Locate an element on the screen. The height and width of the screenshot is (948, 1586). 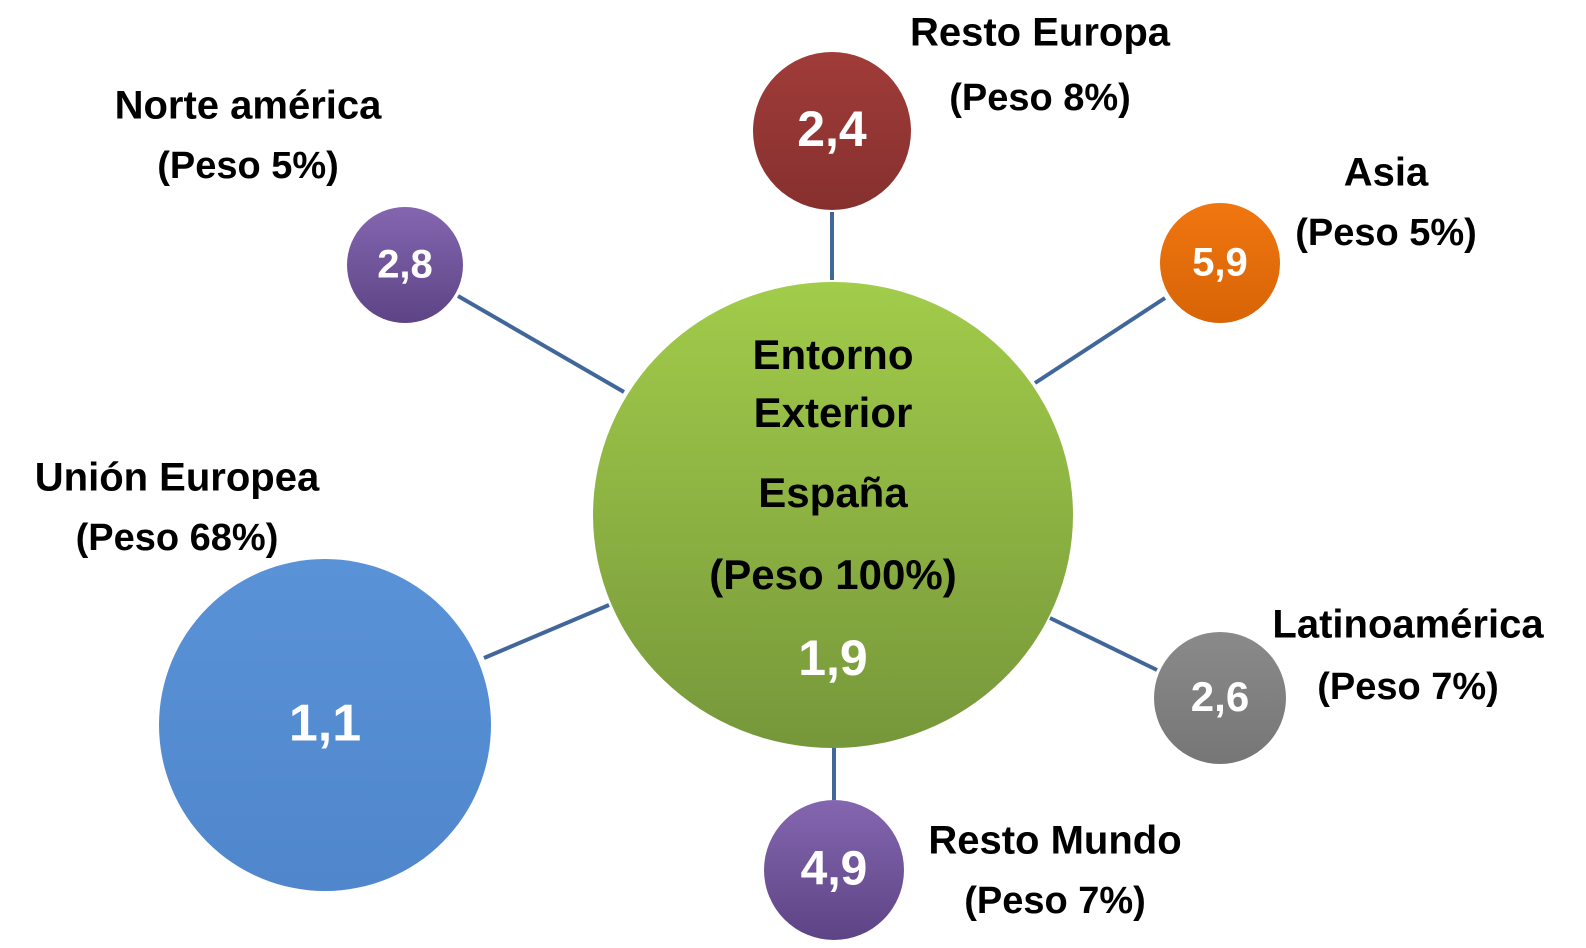
node-weight: (Peso 68%) is located at coordinates (177, 538).